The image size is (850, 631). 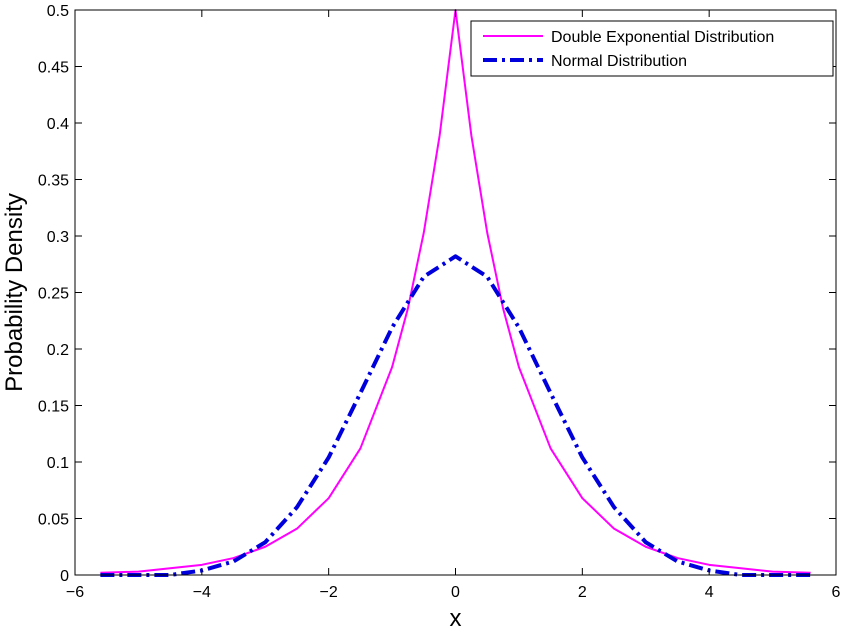 What do you see at coordinates (58, 124) in the screenshot?
I see `y-tick-label: 0.4` at bounding box center [58, 124].